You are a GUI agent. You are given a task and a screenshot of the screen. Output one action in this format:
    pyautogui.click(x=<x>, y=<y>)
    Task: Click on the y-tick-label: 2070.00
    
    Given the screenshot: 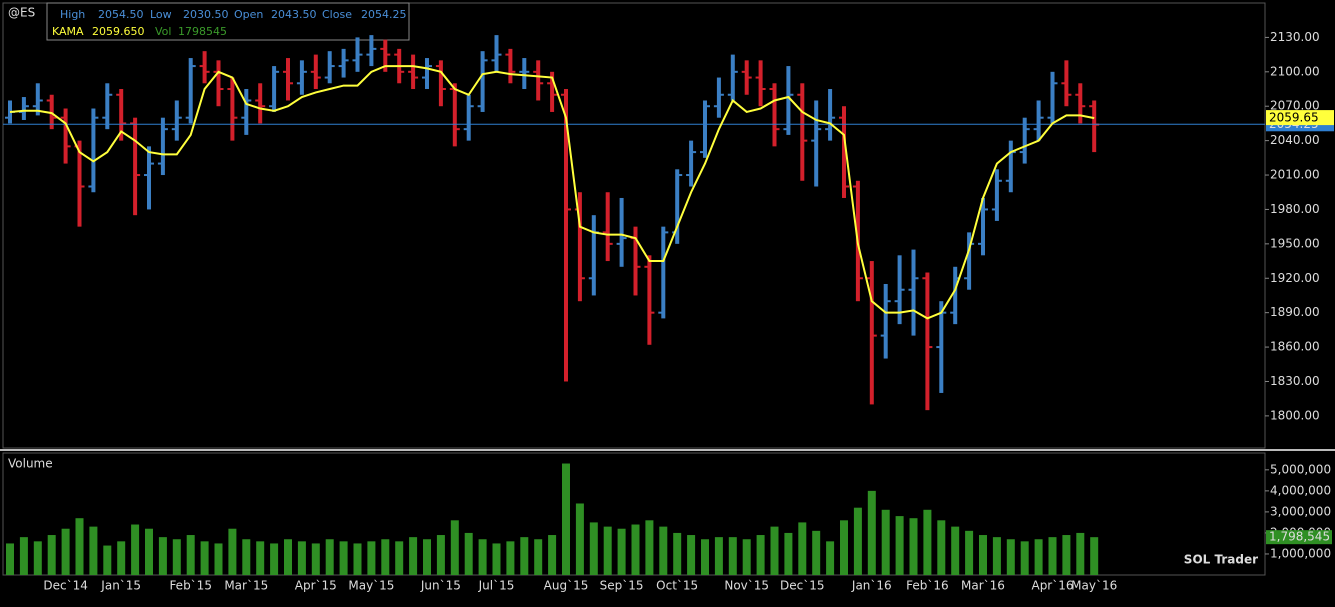 What is the action you would take?
    pyautogui.click(x=1295, y=106)
    